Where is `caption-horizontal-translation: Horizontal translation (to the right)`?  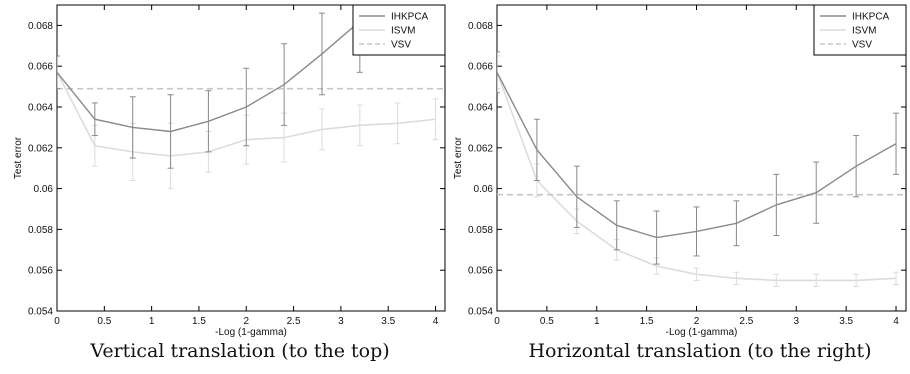 caption-horizontal-translation: Horizontal translation (to the right) is located at coordinates (700, 351).